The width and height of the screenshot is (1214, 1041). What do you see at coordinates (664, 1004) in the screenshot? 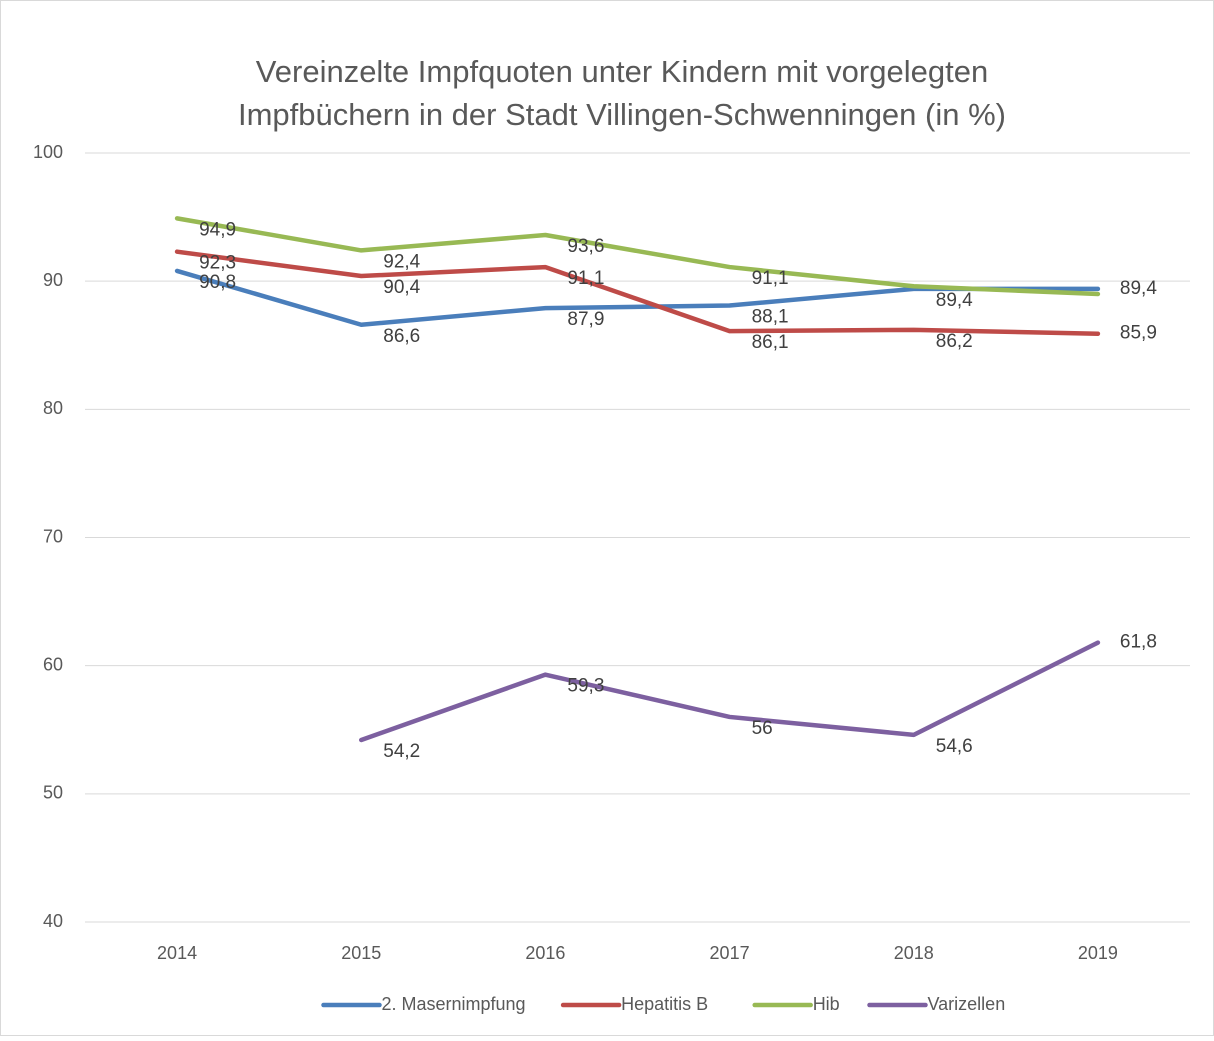
I see `legend-label: Hepatitis B` at bounding box center [664, 1004].